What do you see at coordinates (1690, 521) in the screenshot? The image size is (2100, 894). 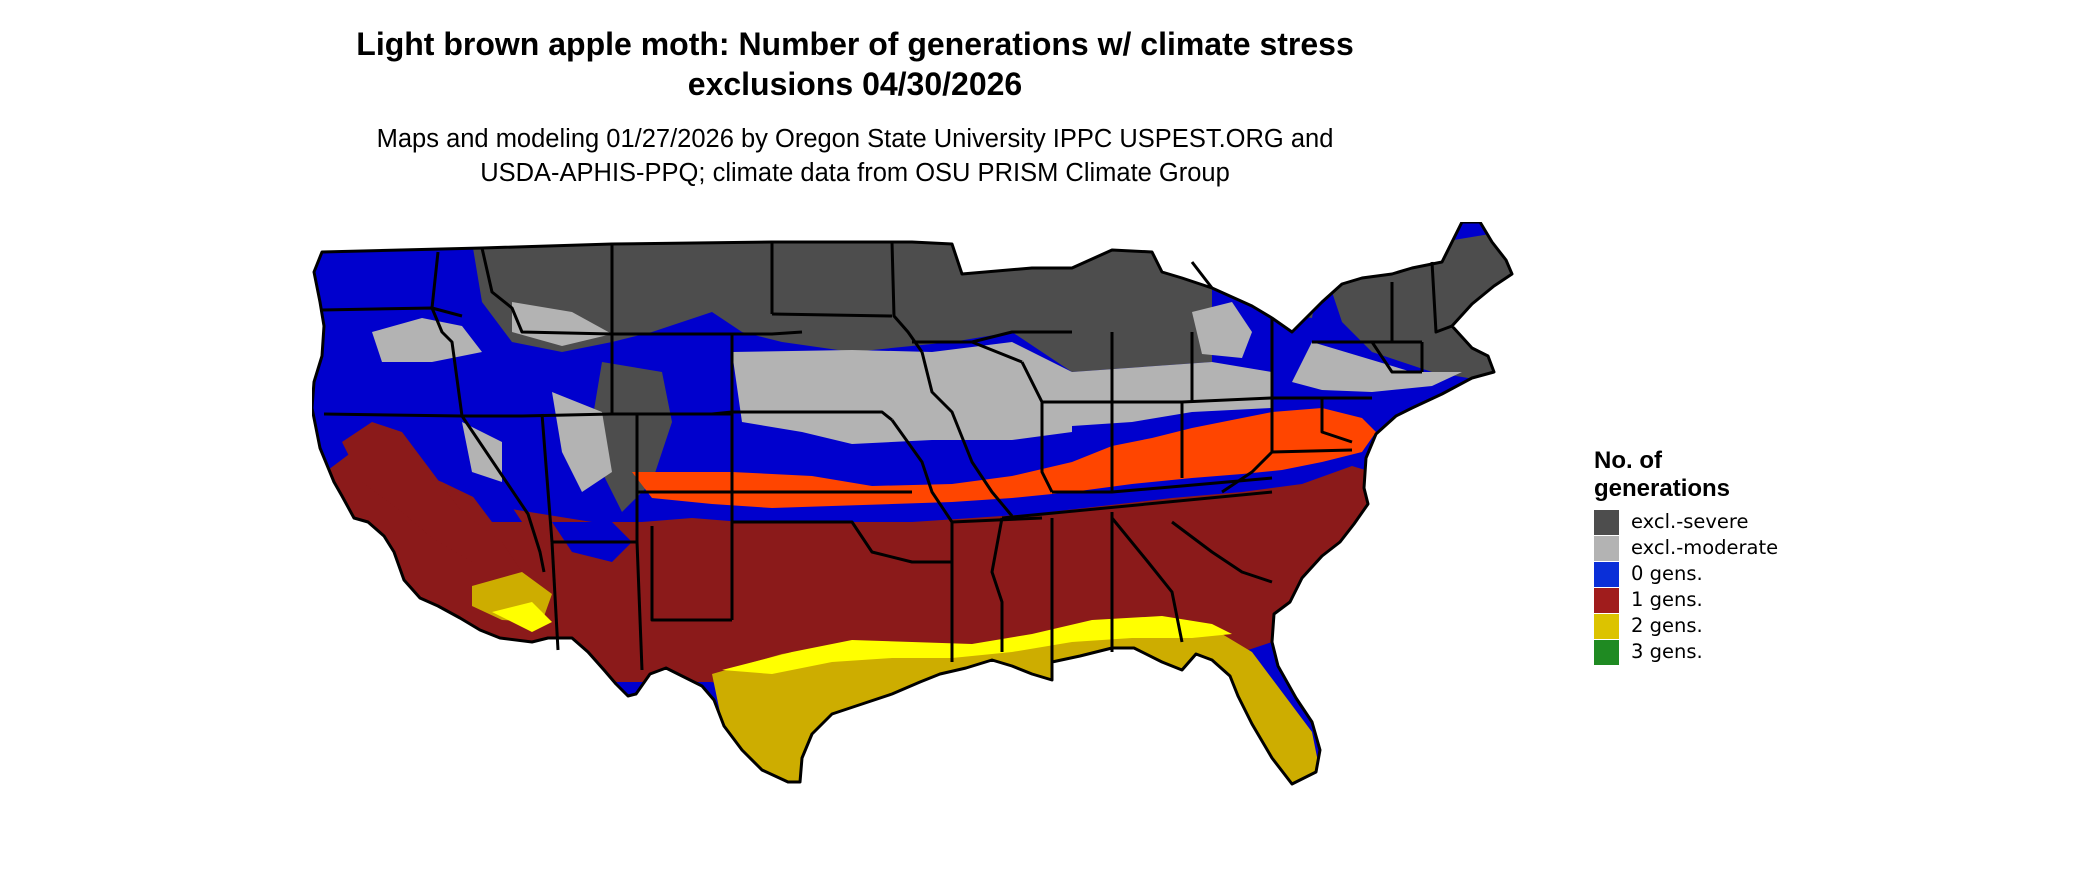 I see `legend-label-excl-severe: excl.-severe` at bounding box center [1690, 521].